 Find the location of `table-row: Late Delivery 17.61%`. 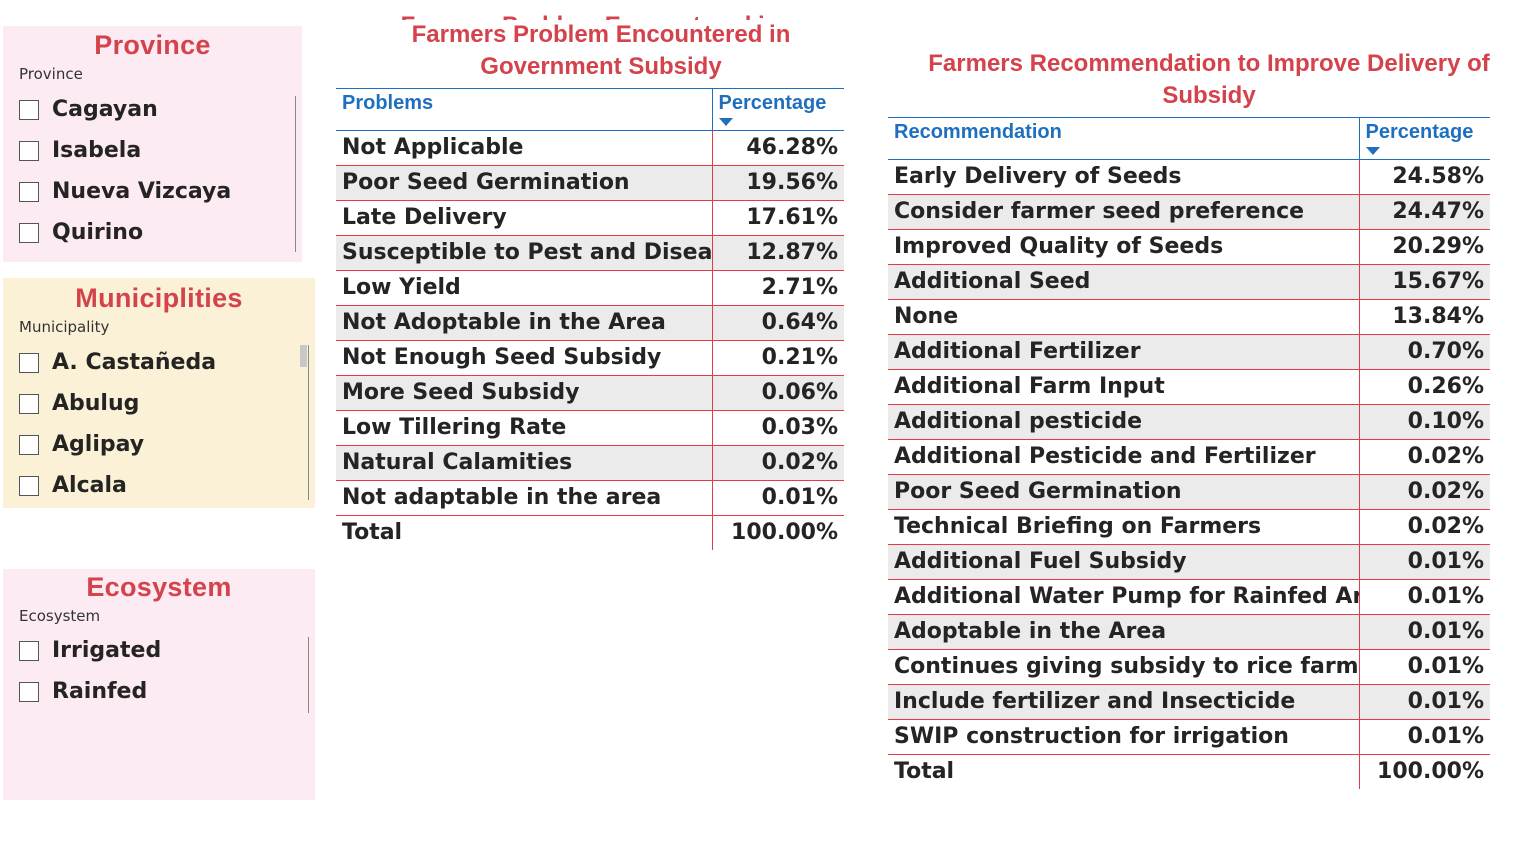

table-row: Late Delivery 17.61% is located at coordinates (590, 218).